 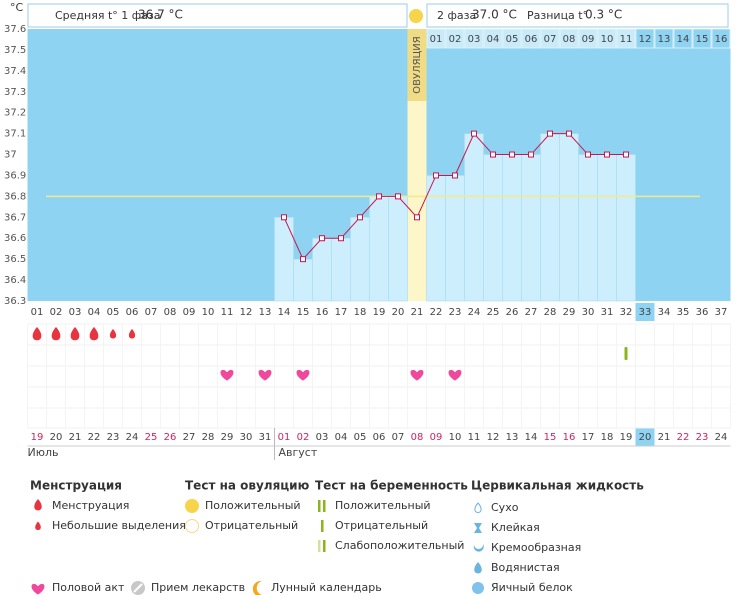 What do you see at coordinates (113, 312) in the screenshot?
I see `x-tick-label: 05` at bounding box center [113, 312].